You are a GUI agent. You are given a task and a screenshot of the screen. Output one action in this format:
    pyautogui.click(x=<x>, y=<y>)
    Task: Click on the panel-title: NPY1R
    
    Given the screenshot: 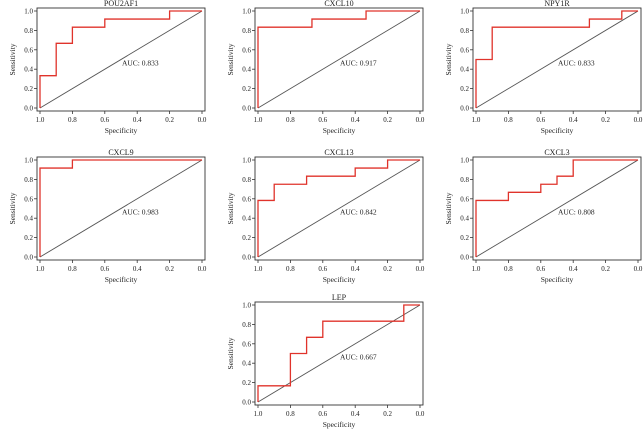 What is the action you would take?
    pyautogui.click(x=557, y=4)
    